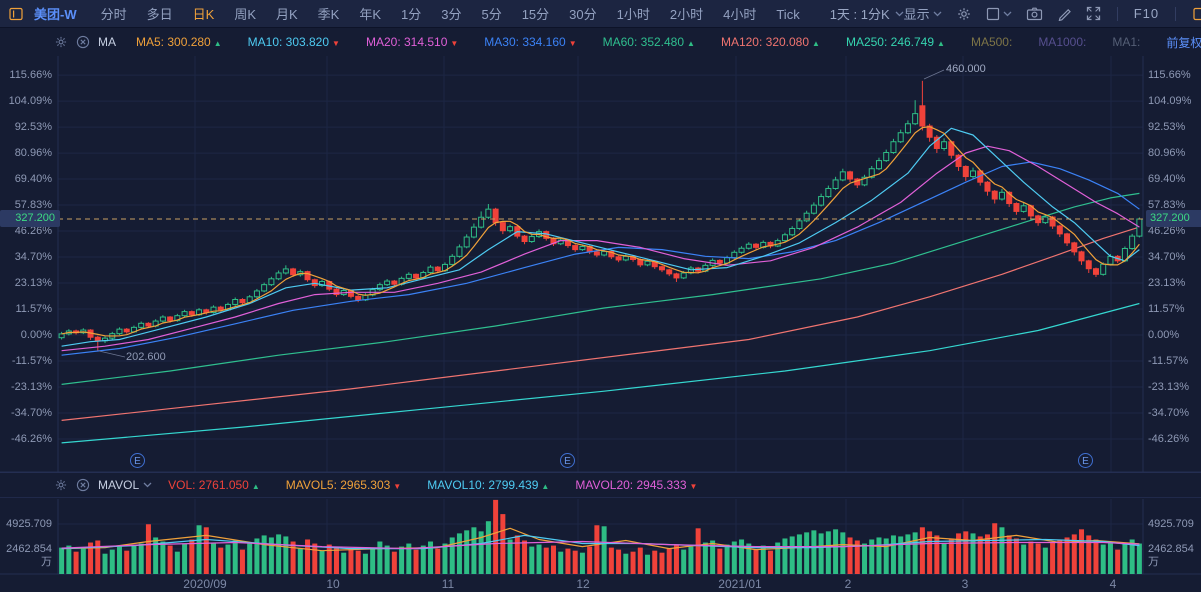  Describe the element at coordinates (112, 354) in the screenshot. I see `annotation-line` at that location.